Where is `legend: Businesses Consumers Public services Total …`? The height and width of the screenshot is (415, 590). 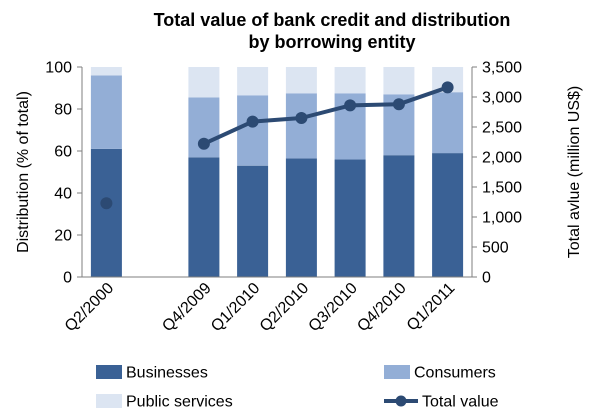
legend: Businesses Consumers Public services Total … is located at coordinates (297, 388).